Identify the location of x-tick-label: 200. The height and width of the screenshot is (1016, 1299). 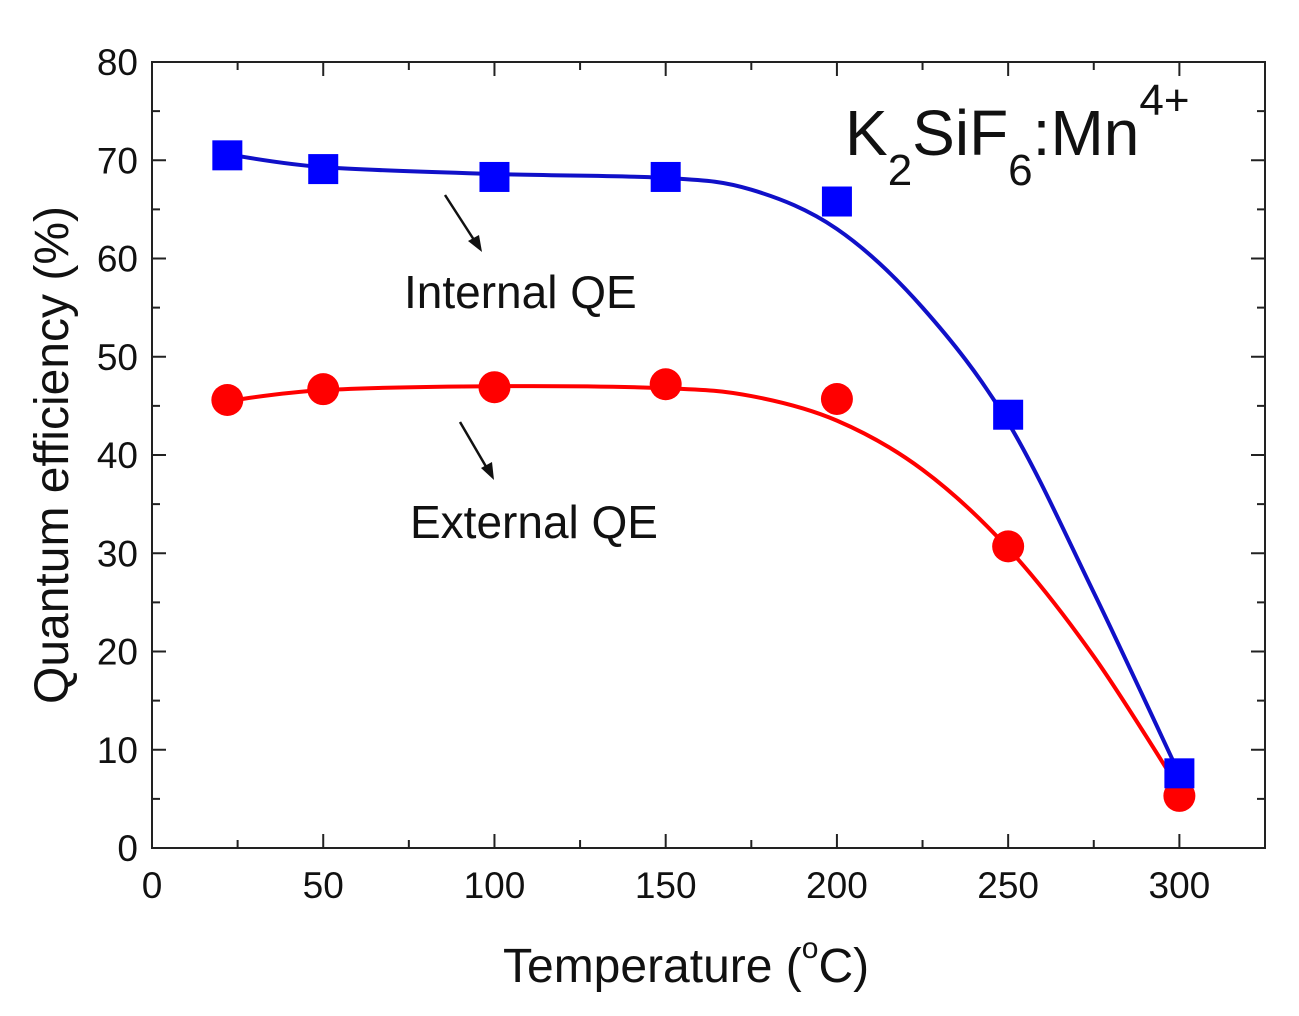
(837, 885).